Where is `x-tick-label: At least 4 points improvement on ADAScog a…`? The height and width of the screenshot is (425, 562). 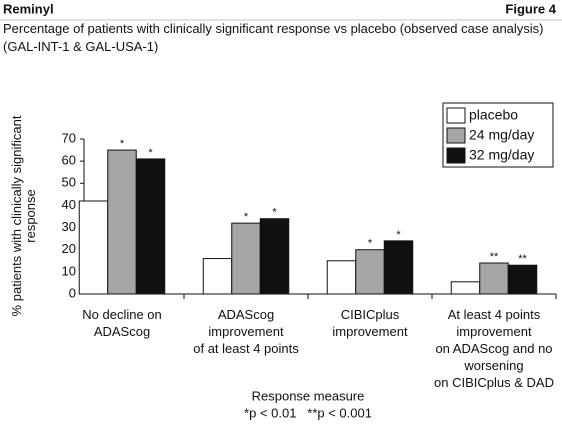 x-tick-label: At least 4 points improvement on ADAScog a… is located at coordinates (494, 348).